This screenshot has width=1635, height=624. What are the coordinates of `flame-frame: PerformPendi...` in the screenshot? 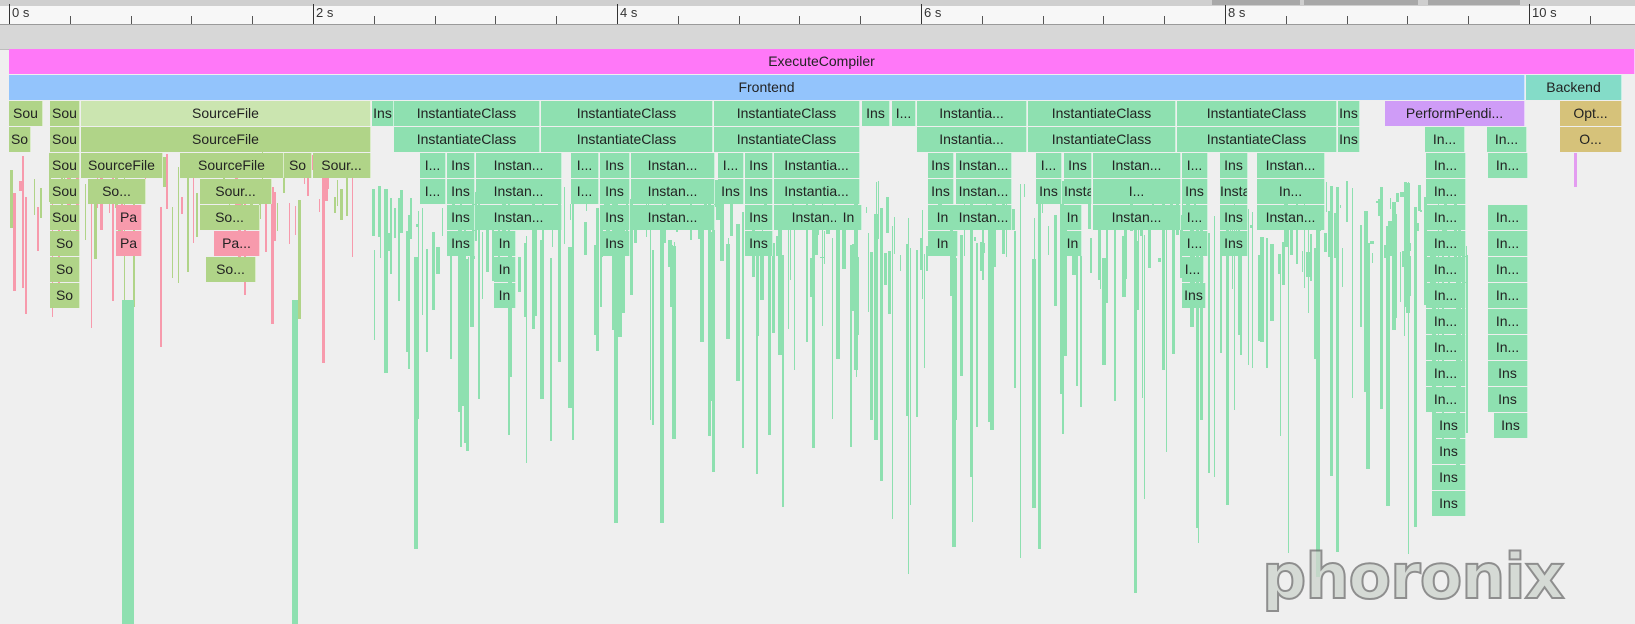 It's located at (1455, 113).